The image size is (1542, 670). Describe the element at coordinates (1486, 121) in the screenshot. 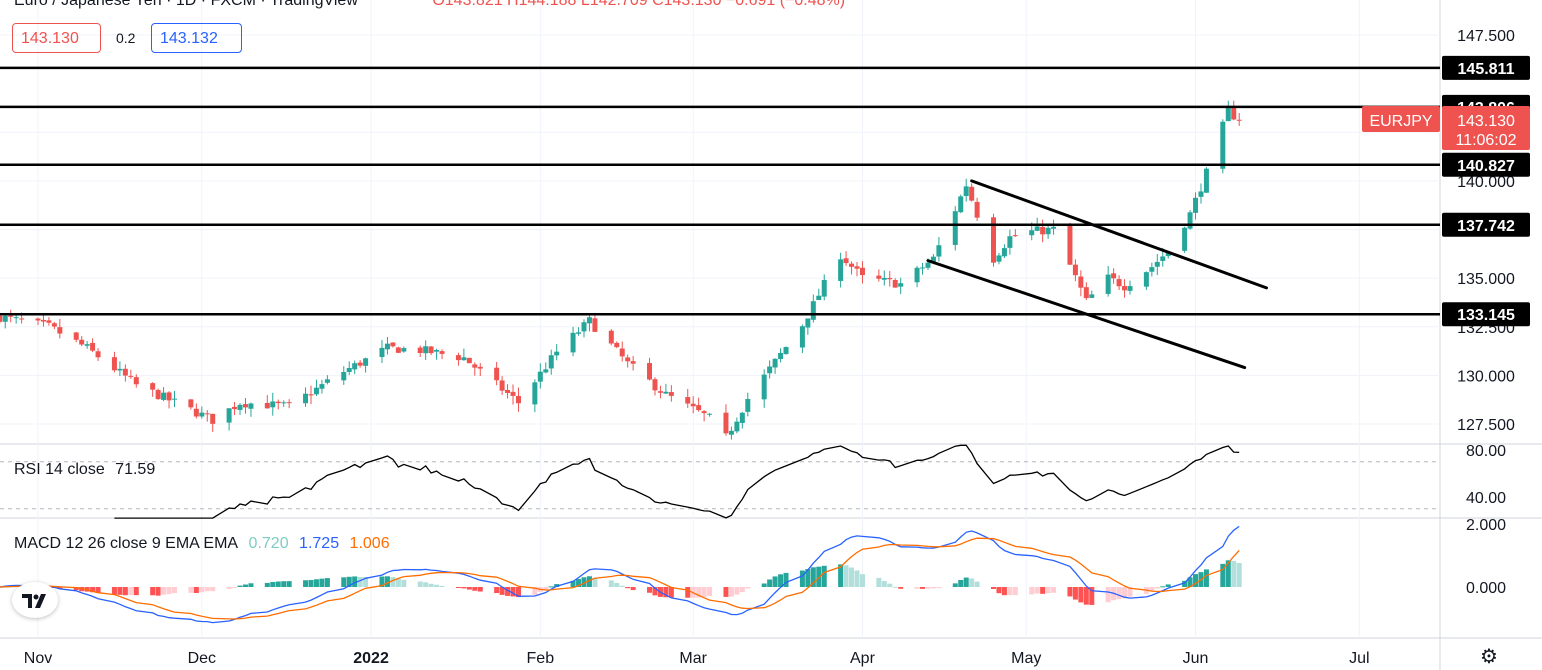

I see `last-price-label: 143.130` at that location.